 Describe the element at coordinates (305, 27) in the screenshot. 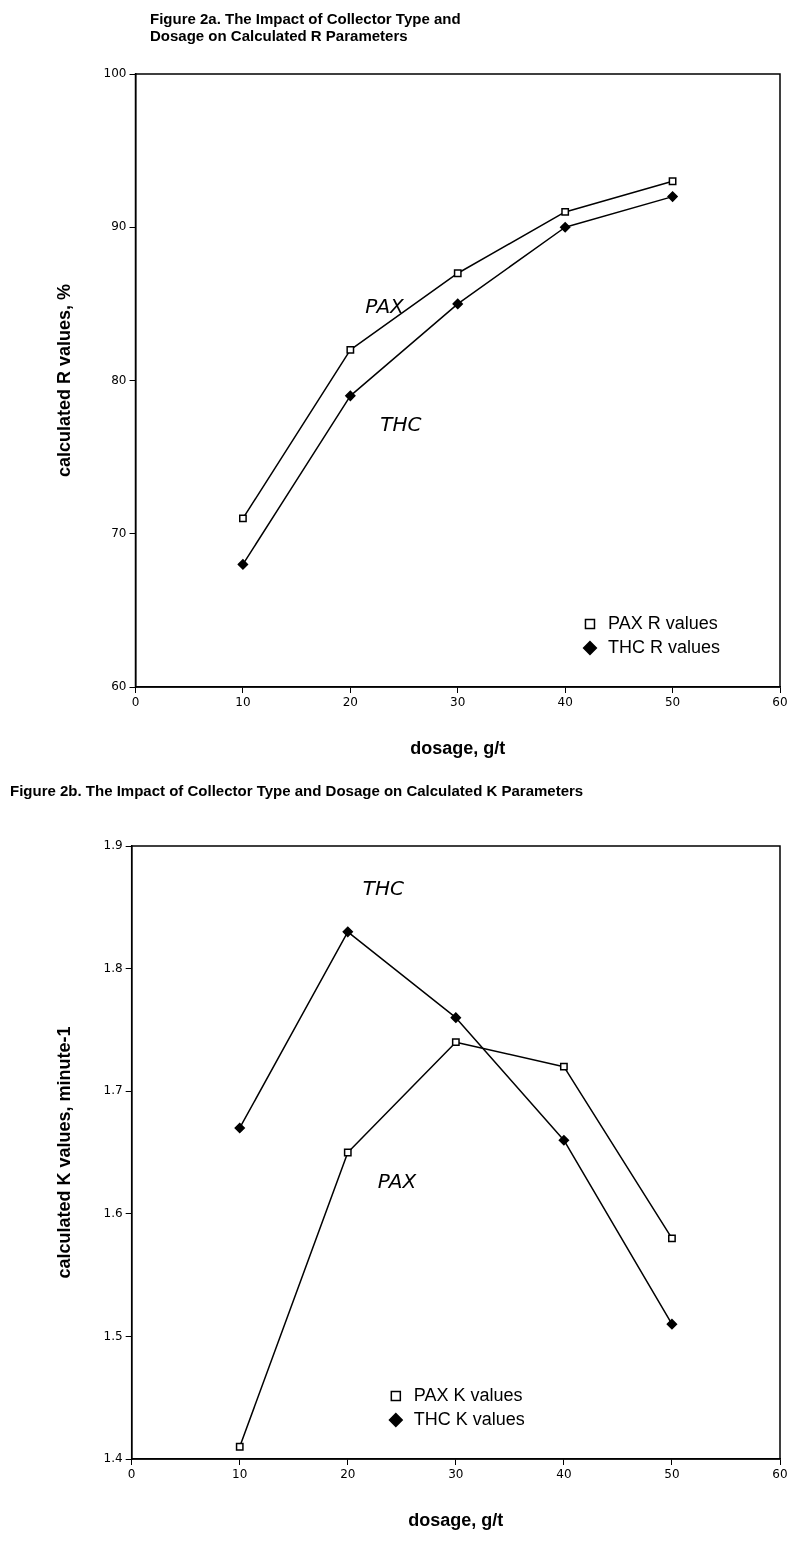

I see `chart-title: Figure 2a. The Impact of Collector Type and Dosage on Calculated R Parameters` at that location.